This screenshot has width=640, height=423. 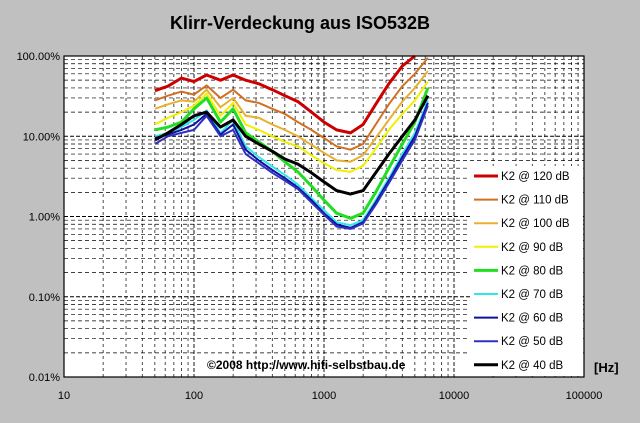 What do you see at coordinates (300, 23) in the screenshot?
I see `chart-title: Klirr-Verdeckung aus ISO532B` at bounding box center [300, 23].